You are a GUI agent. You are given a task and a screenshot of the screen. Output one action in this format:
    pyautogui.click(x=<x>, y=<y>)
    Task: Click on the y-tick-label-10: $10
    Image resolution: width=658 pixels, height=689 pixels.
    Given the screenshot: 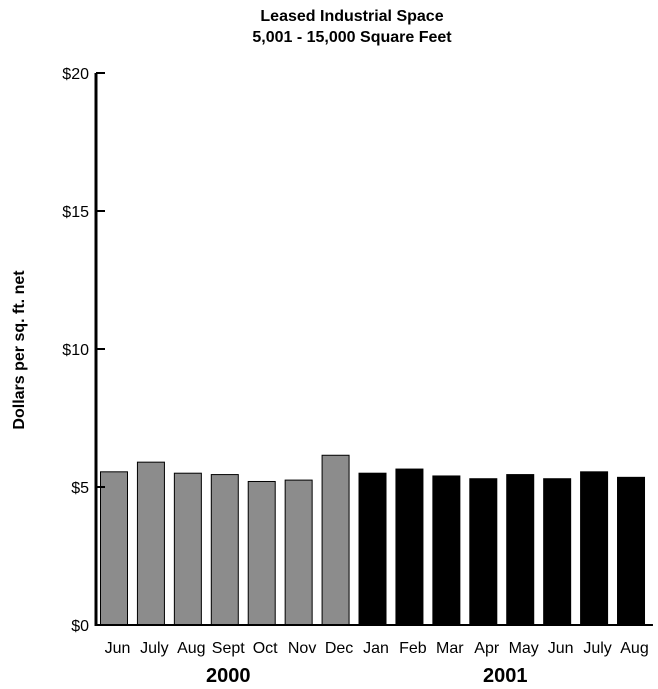 What is the action you would take?
    pyautogui.click(x=75, y=350)
    